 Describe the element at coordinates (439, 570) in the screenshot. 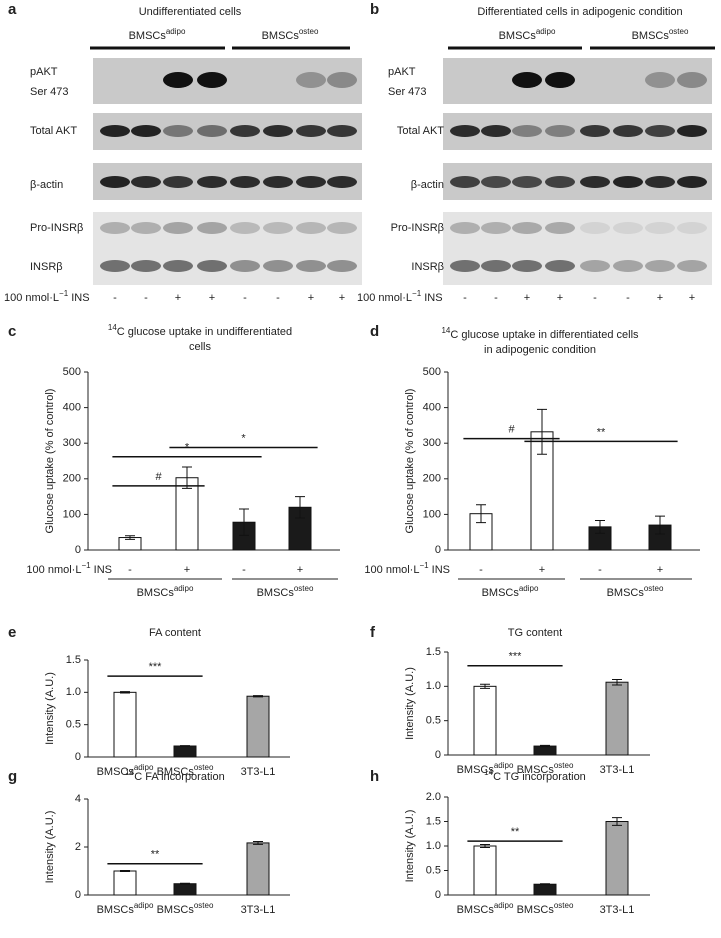

I see `text-part: INS` at that location.